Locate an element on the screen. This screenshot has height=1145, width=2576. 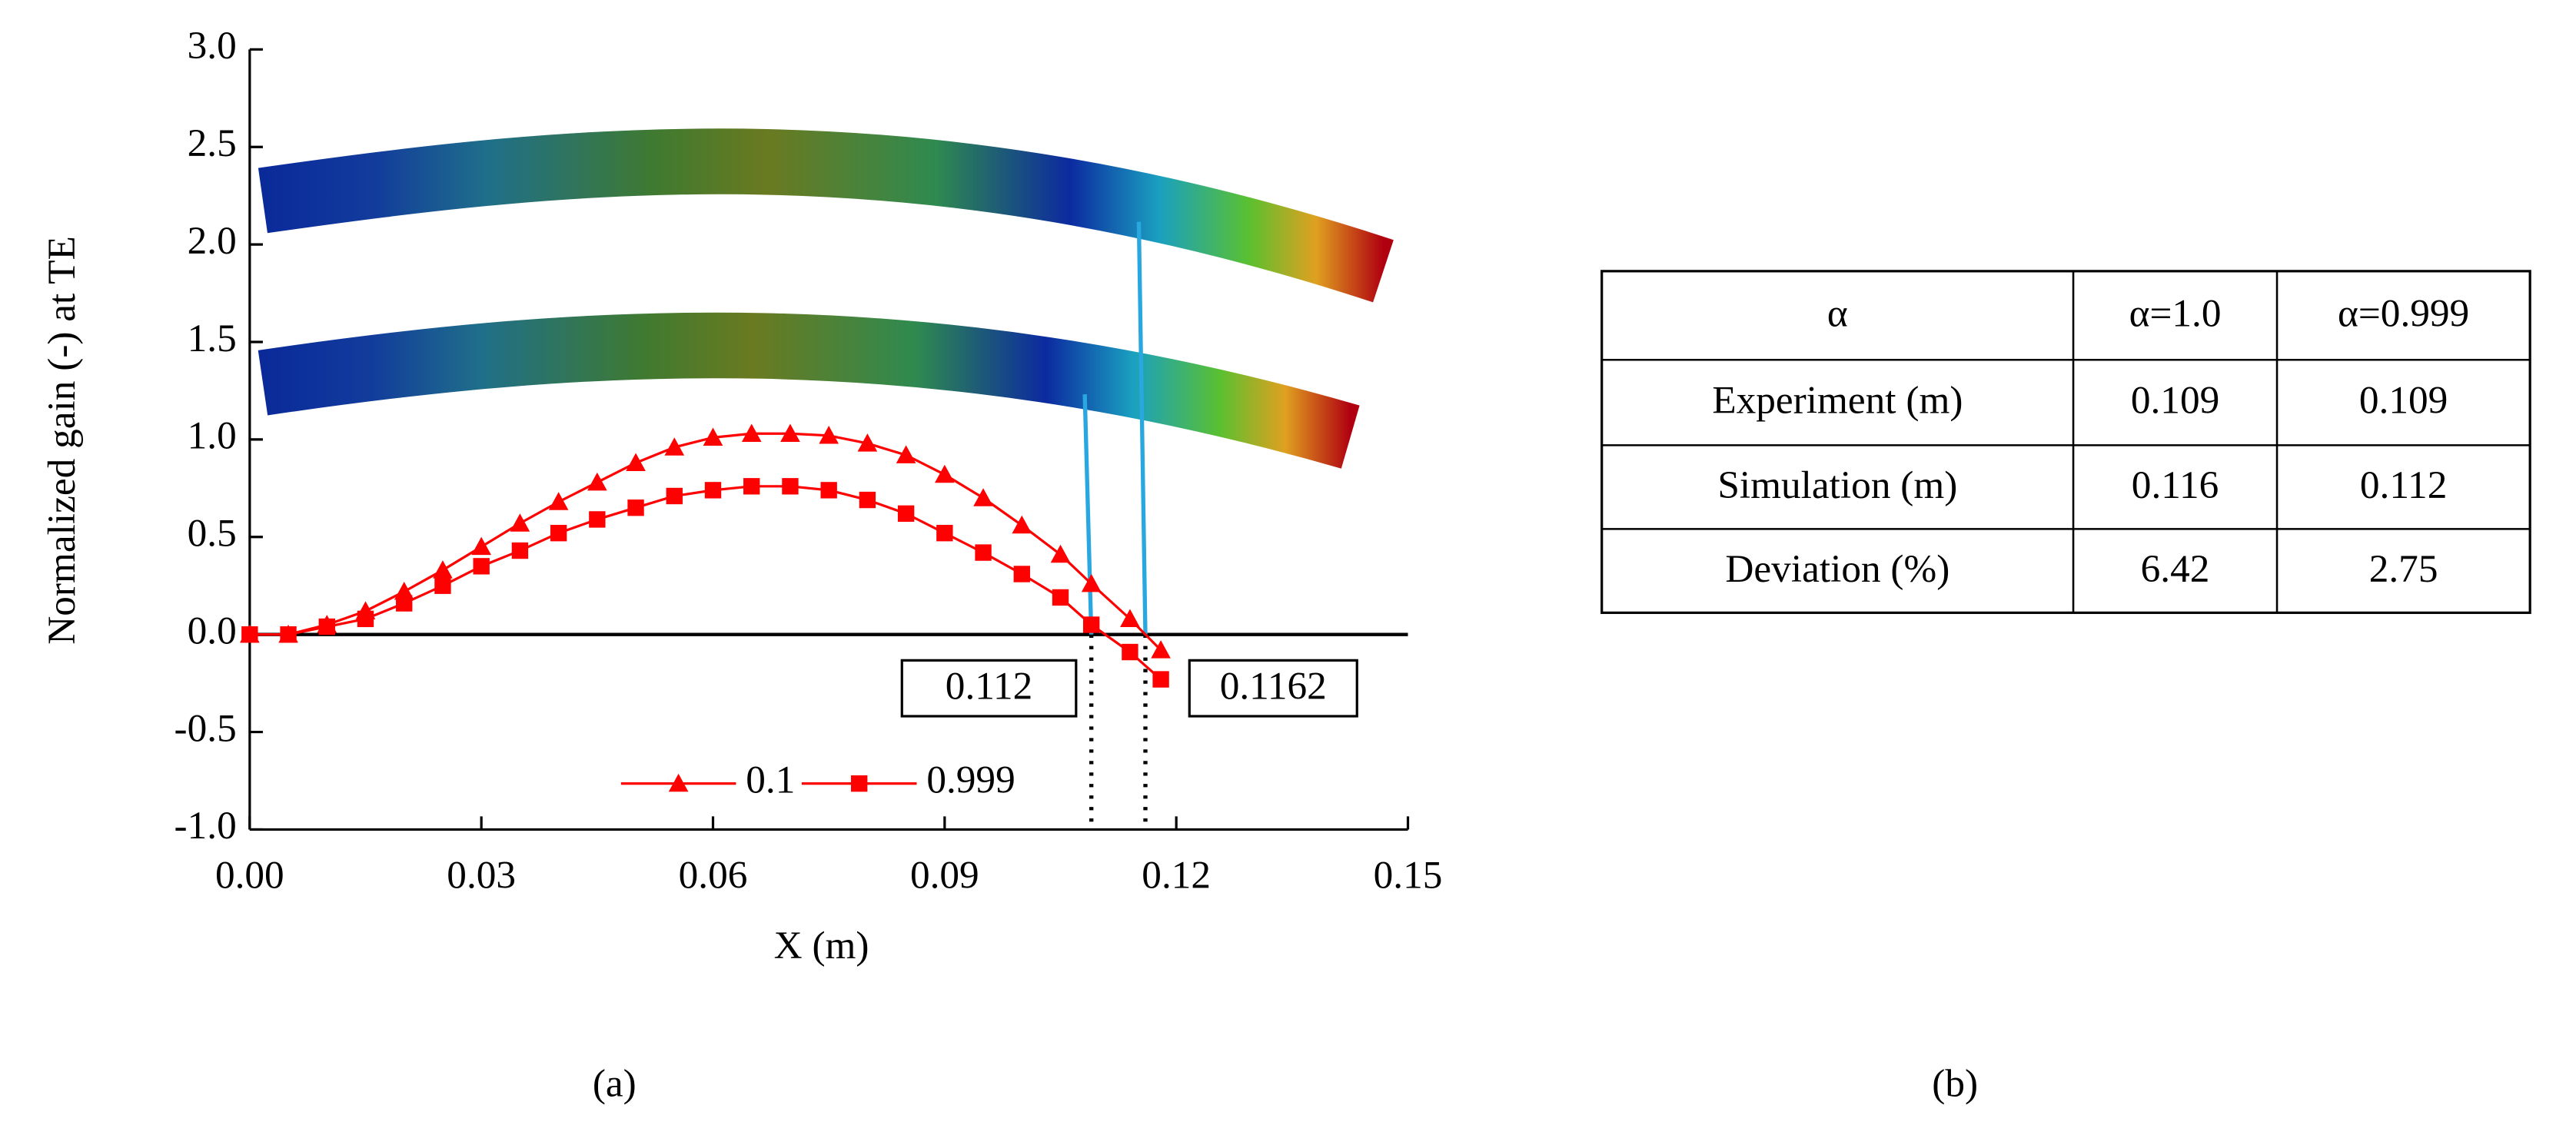
x-axis-label: X (m) is located at coordinates (821, 945).